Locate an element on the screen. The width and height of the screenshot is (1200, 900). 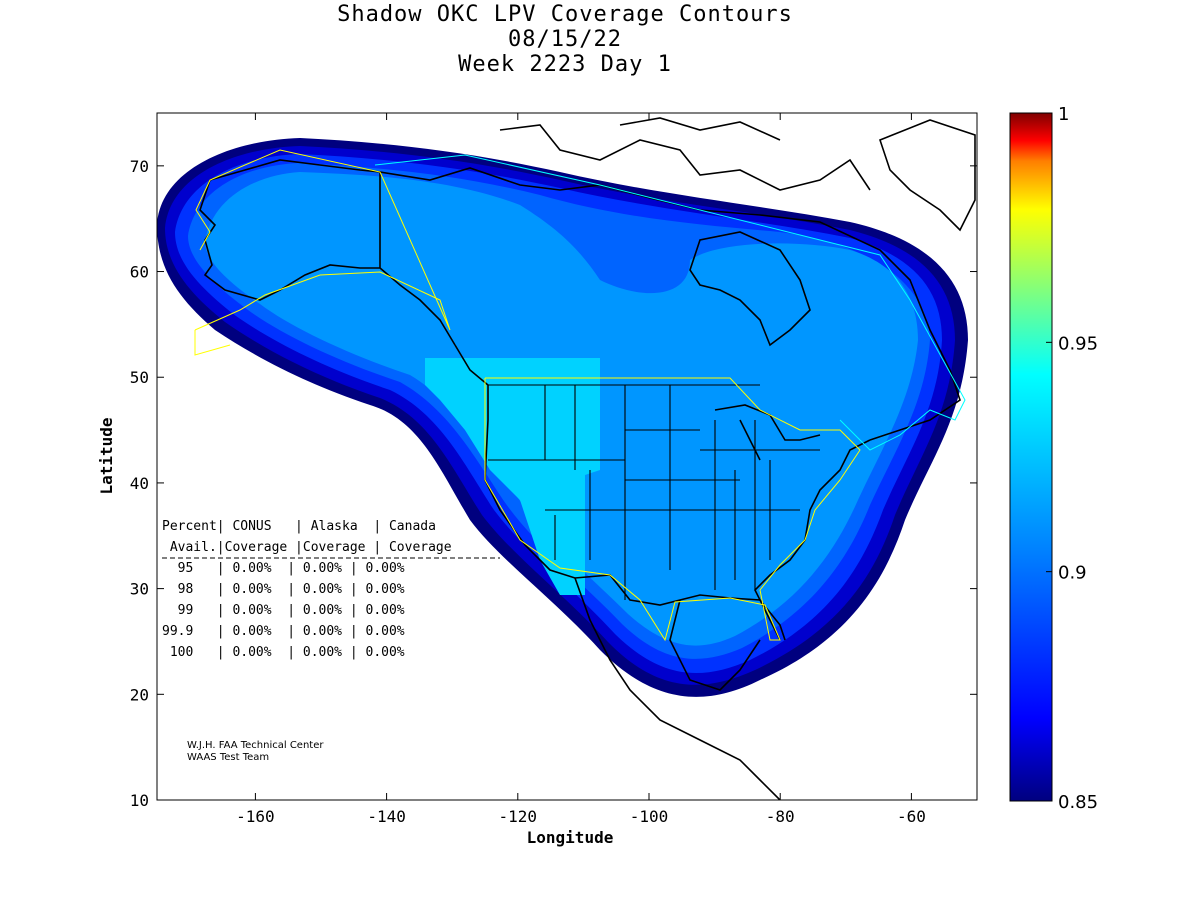
x-tick-label: -60 is located at coordinates (911, 816).